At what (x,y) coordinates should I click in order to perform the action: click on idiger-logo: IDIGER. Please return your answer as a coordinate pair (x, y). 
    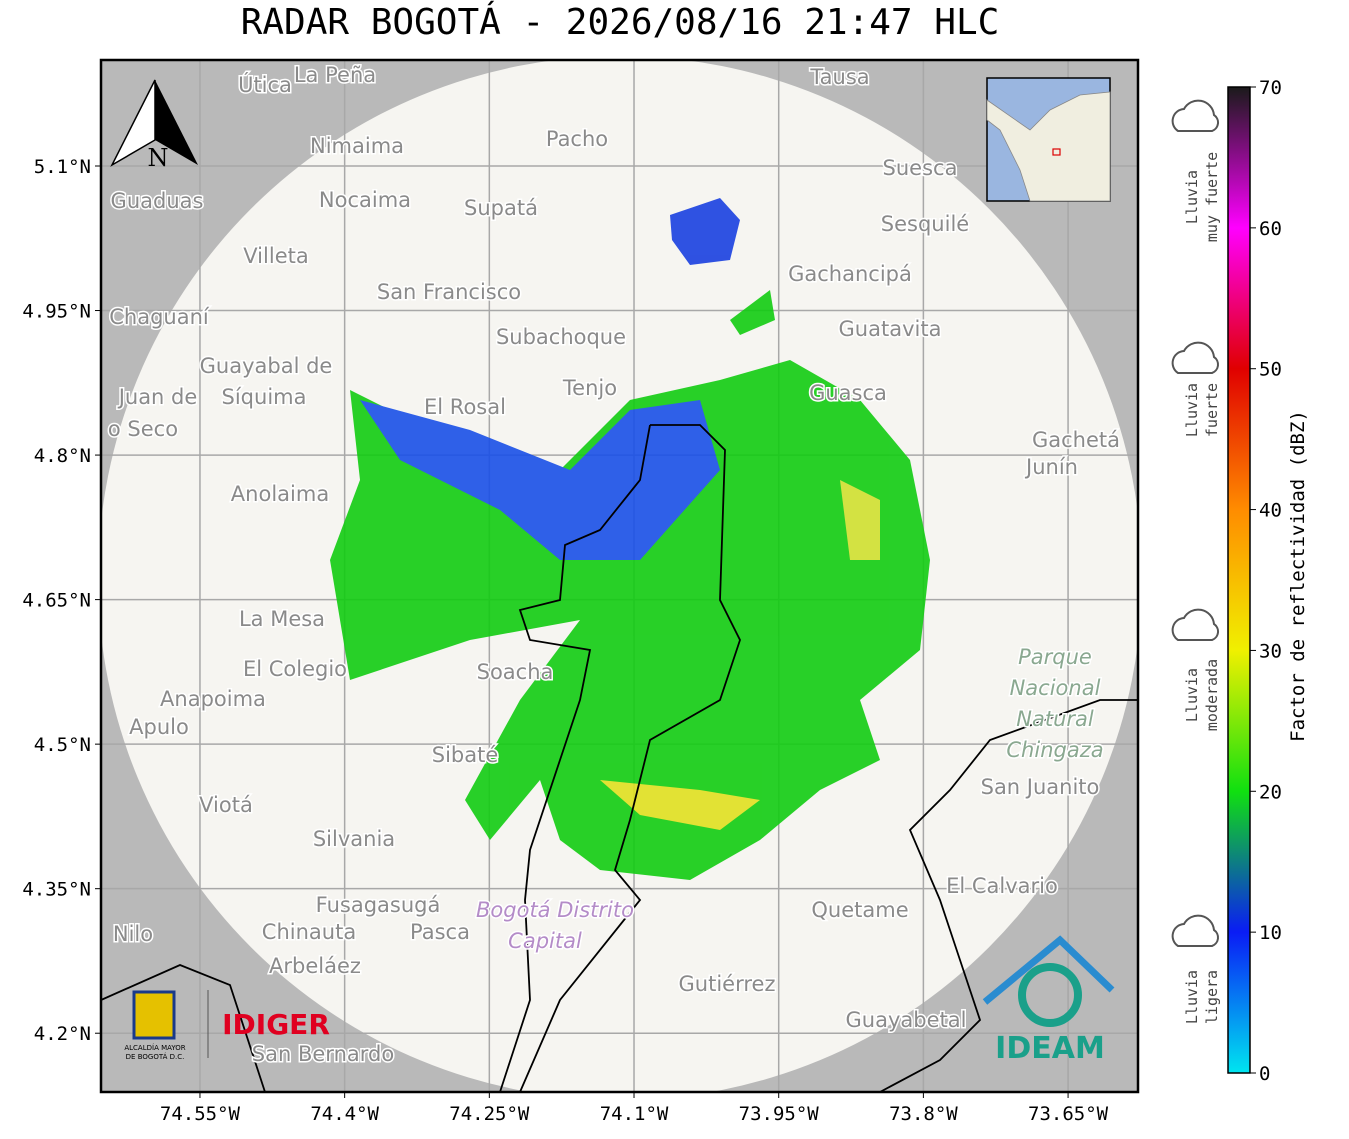
    Looking at the image, I should click on (276, 1024).